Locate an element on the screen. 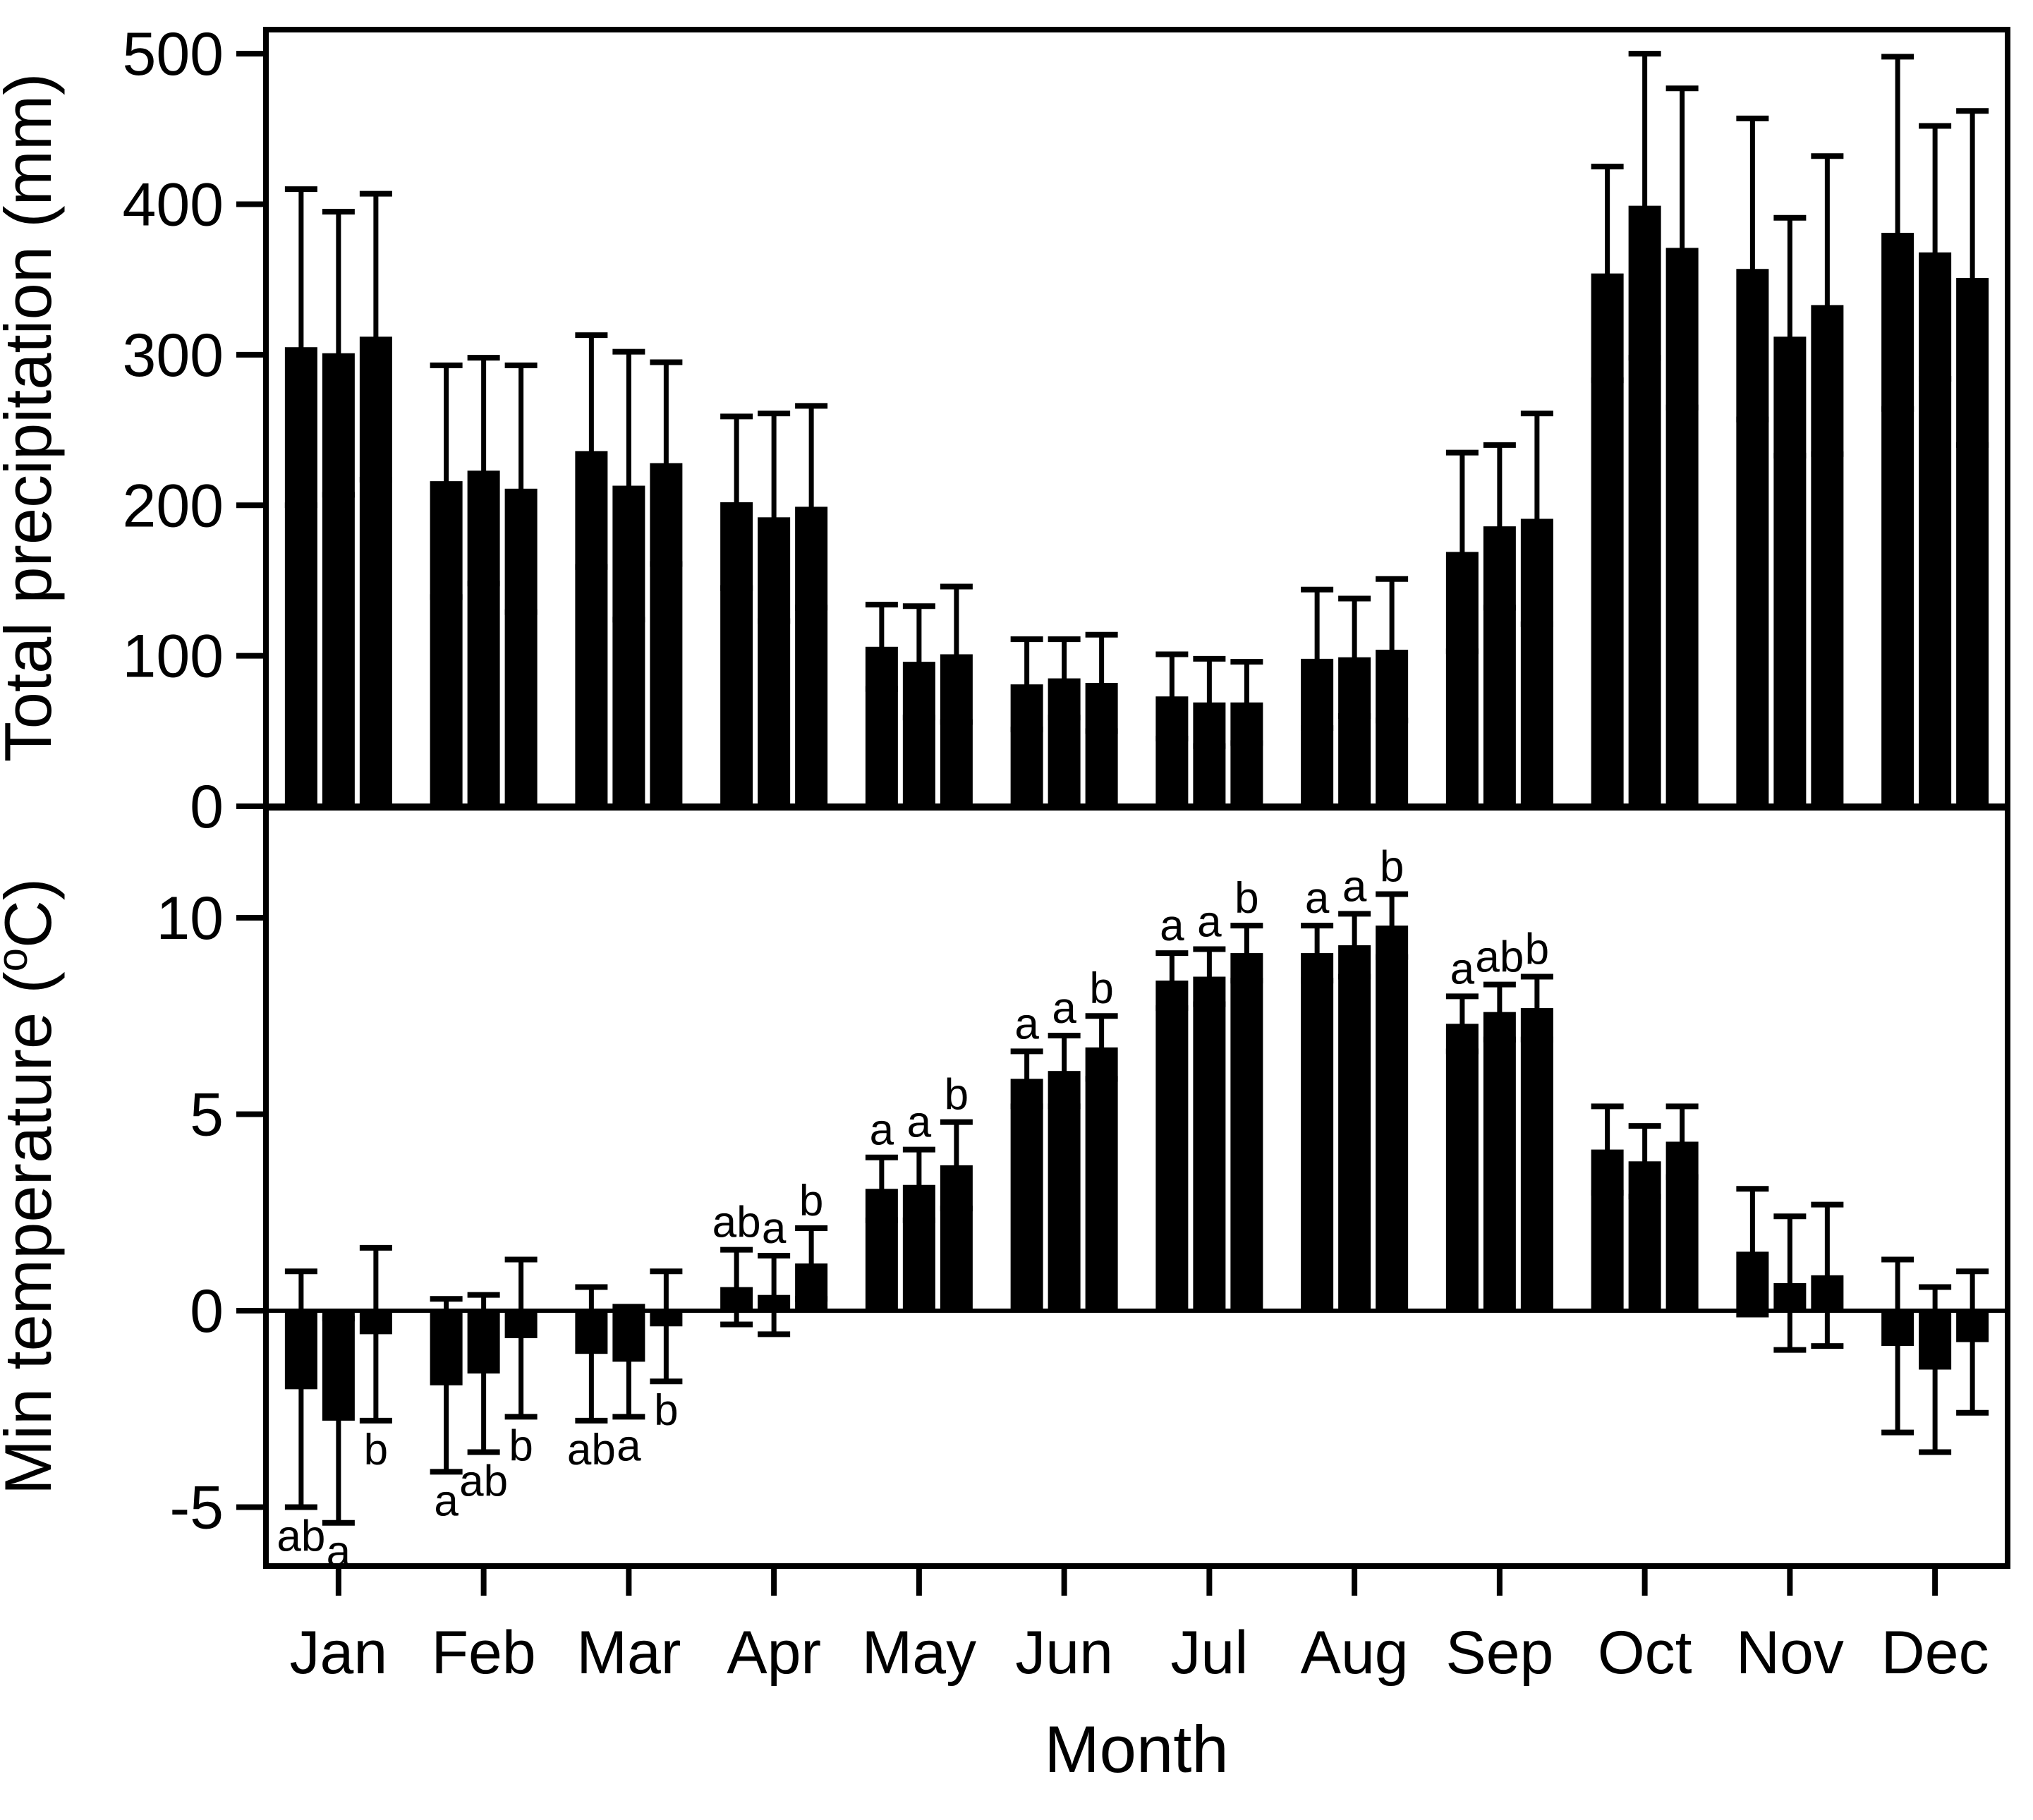 The width and height of the screenshot is (2033, 1820). x-tick-label-dec: Dec is located at coordinates (1935, 1653).